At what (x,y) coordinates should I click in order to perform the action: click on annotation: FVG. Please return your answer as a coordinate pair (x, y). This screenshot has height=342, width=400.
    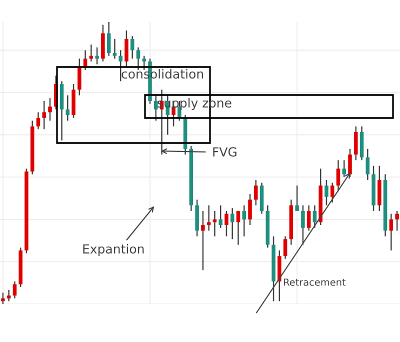
    Looking at the image, I should click on (224, 152).